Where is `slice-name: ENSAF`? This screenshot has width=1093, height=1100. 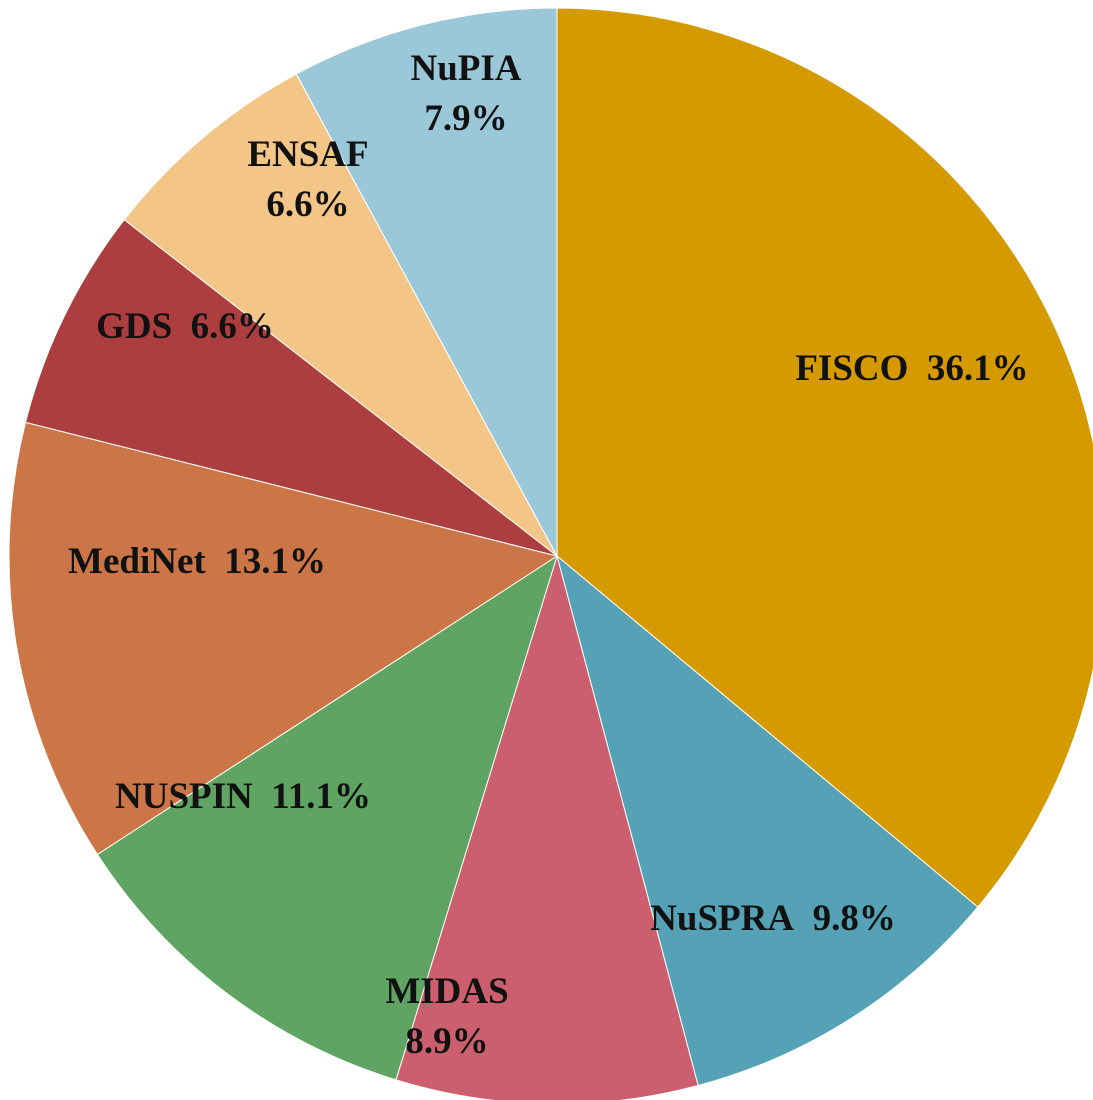 slice-name: ENSAF is located at coordinates (307, 154).